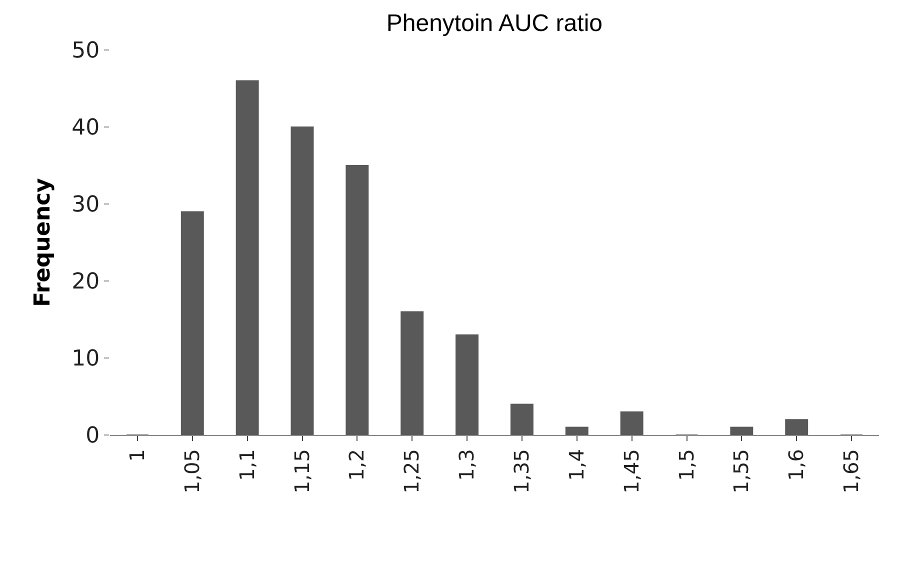 The height and width of the screenshot is (570, 899). I want to click on x-tick-label: 1,6, so click(796, 465).